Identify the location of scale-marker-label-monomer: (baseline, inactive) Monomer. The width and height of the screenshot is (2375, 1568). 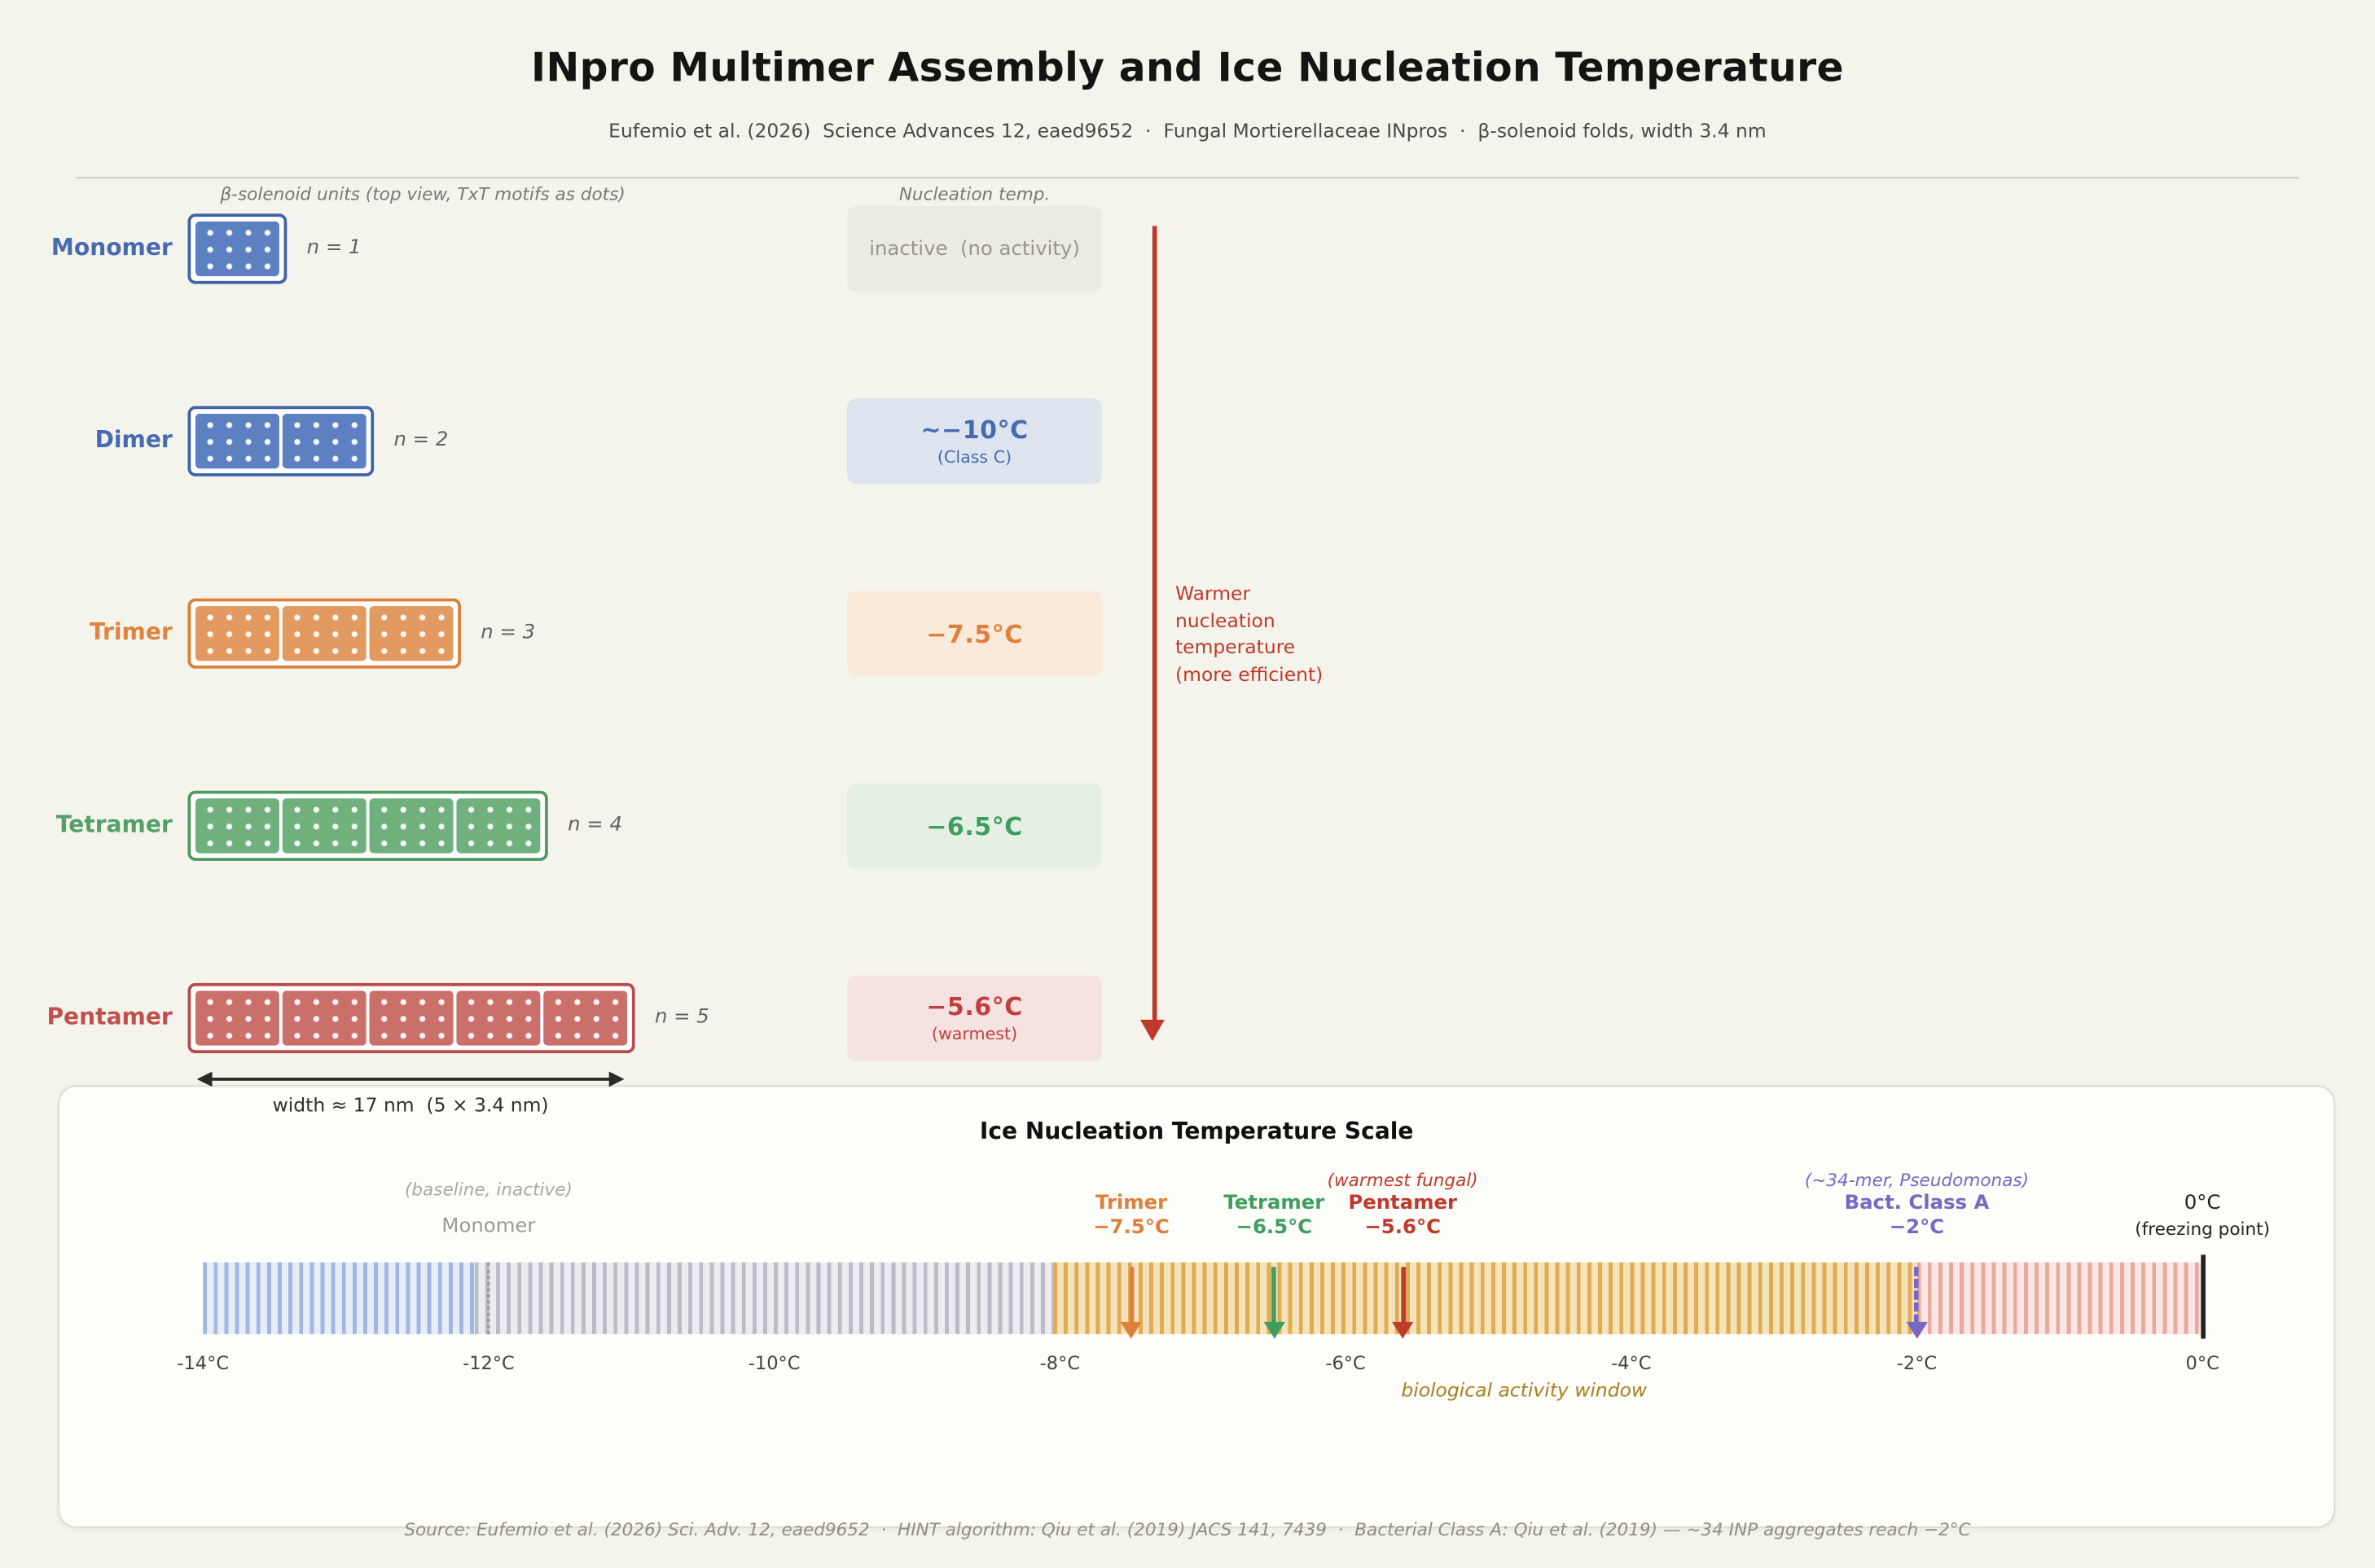
(488, 1208).